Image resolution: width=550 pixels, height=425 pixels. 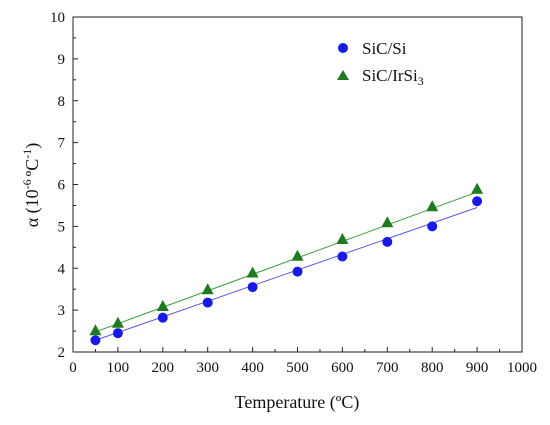 I want to click on y-axis-title-unit: ºC, so click(x=32, y=168).